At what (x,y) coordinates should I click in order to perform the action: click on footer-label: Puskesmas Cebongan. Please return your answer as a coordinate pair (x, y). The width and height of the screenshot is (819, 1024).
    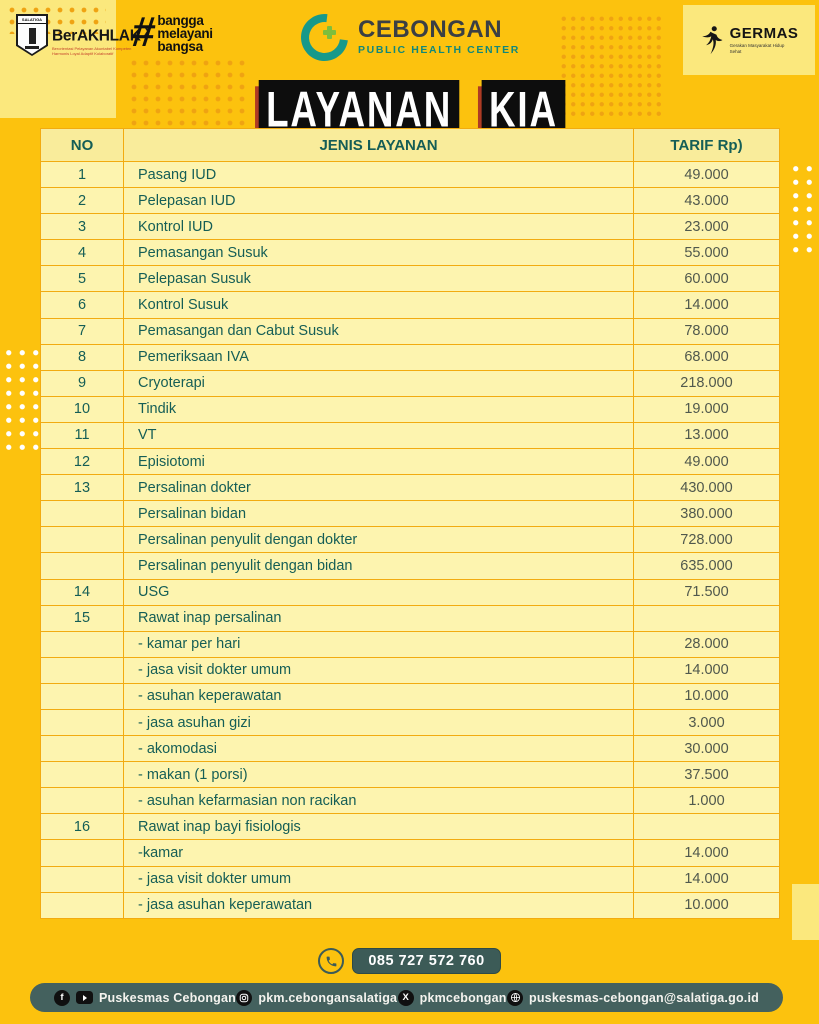
    Looking at the image, I should click on (167, 997).